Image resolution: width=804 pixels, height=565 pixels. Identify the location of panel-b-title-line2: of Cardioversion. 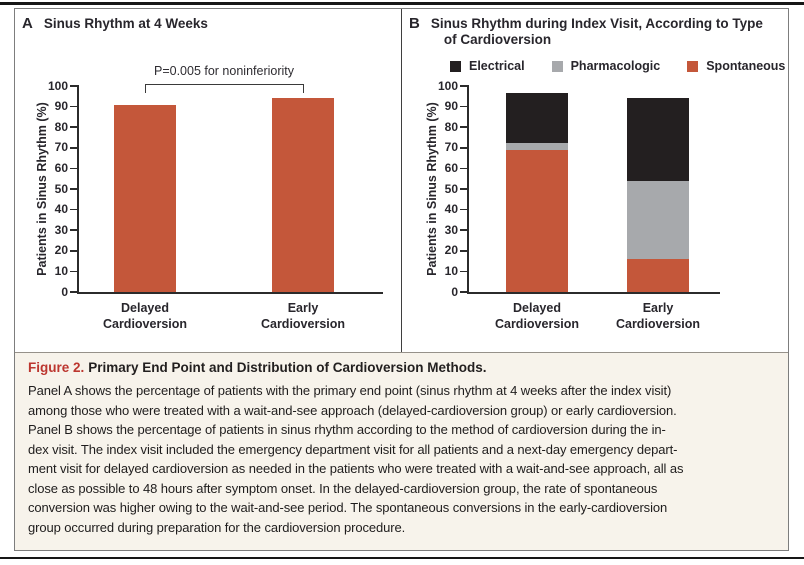
(497, 39).